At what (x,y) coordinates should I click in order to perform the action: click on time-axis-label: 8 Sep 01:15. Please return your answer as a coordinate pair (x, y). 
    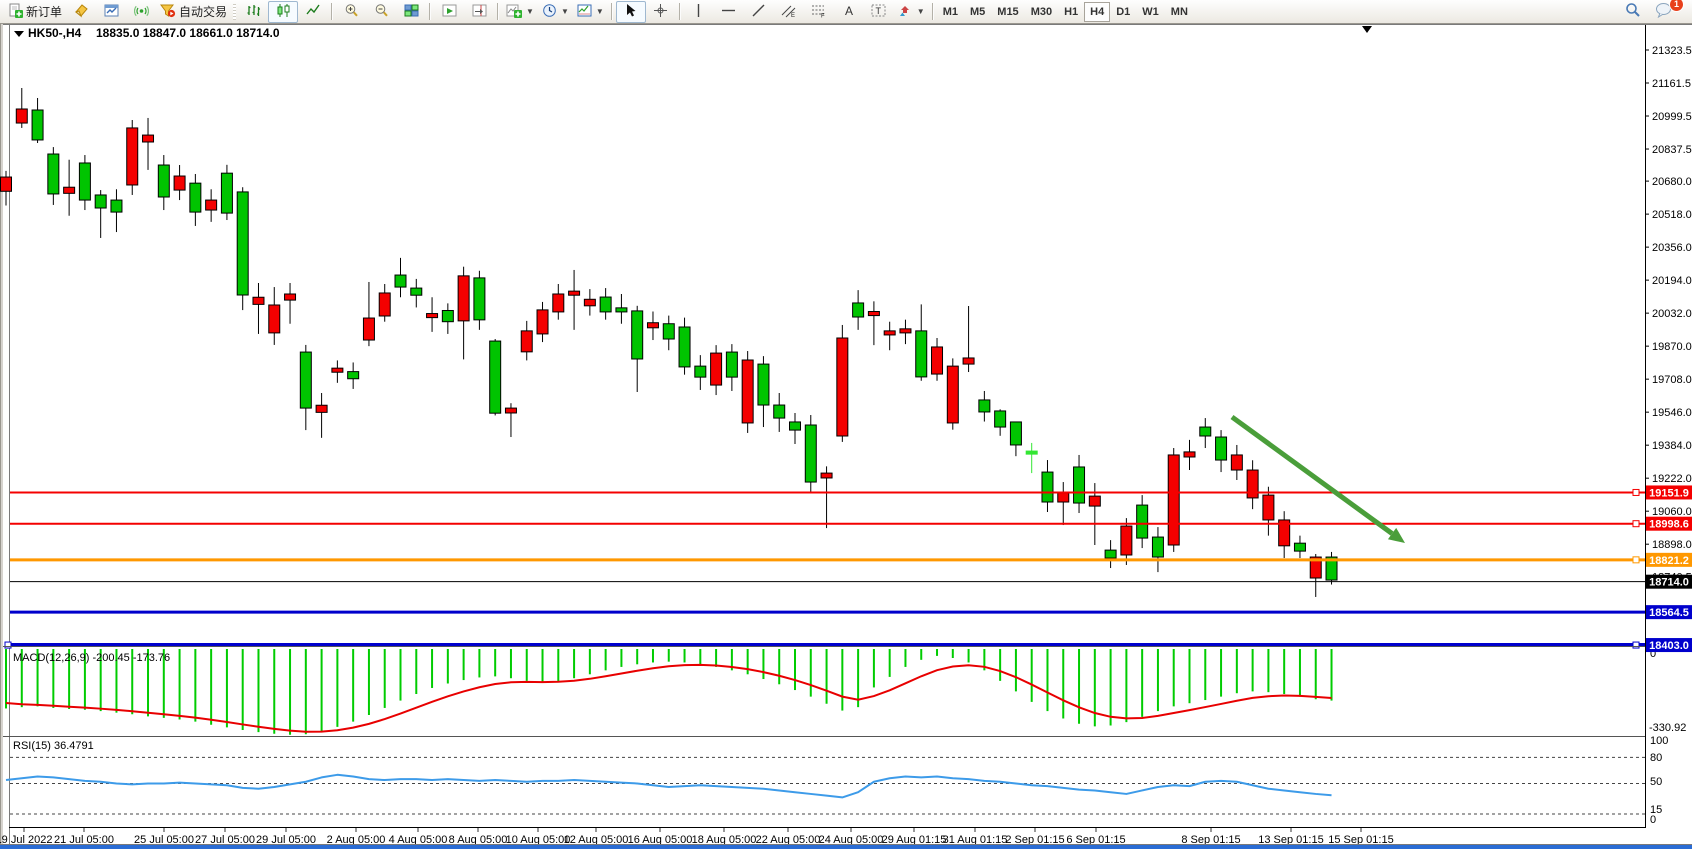
    Looking at the image, I should click on (1210, 840).